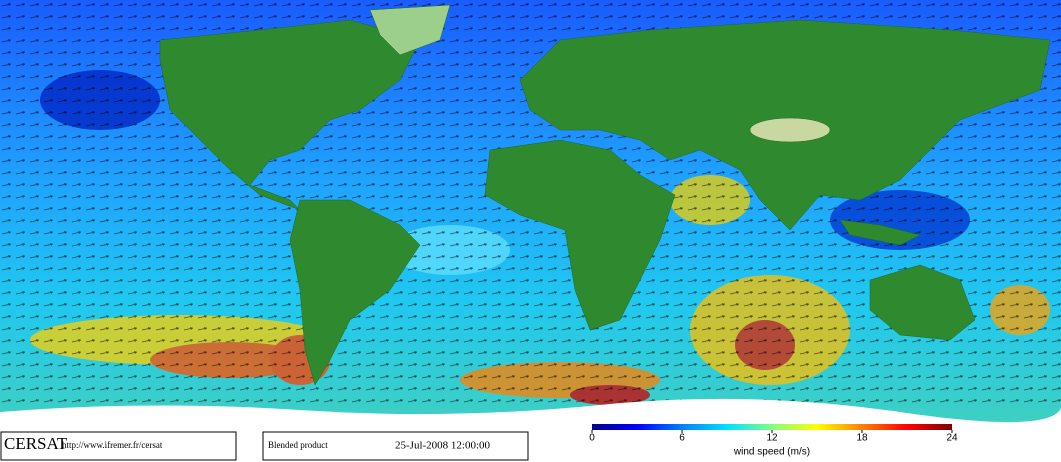  What do you see at coordinates (952, 438) in the screenshot?
I see `colorbar-tick-label: 24` at bounding box center [952, 438].